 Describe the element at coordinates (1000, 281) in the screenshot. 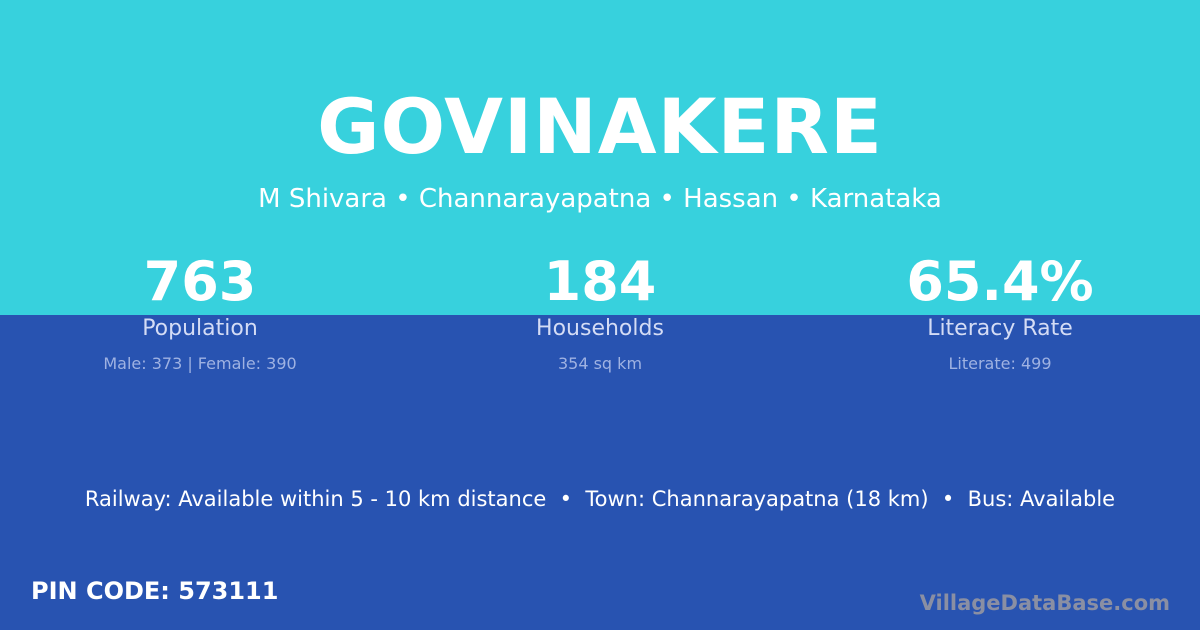

I see `stat-value: 65.4%` at that location.